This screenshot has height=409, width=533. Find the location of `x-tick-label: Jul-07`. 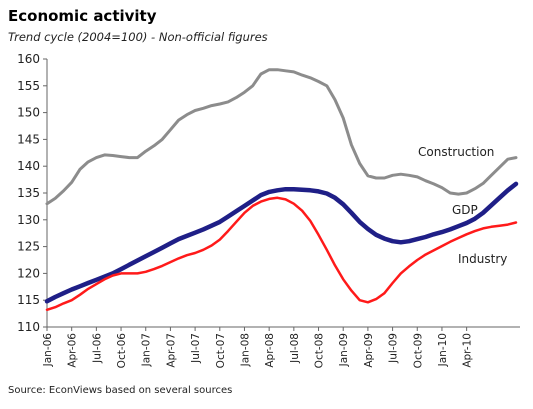

x-tick-label: Jul-07 is located at coordinates (196, 348).